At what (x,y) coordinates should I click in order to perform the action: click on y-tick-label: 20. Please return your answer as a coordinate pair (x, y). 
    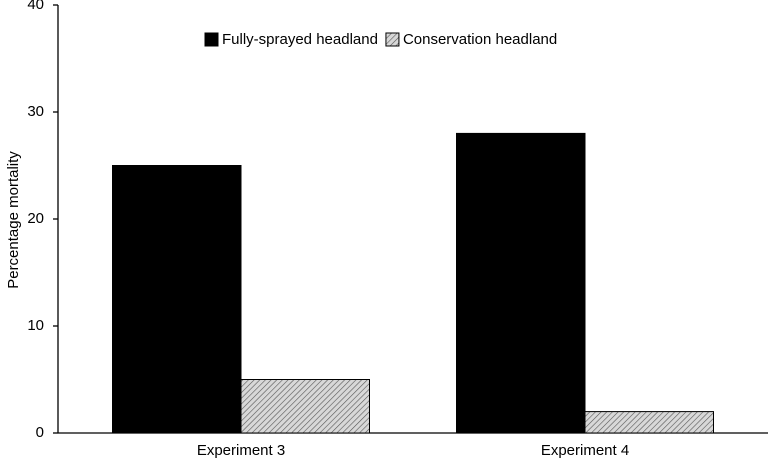
    Looking at the image, I should click on (35, 218).